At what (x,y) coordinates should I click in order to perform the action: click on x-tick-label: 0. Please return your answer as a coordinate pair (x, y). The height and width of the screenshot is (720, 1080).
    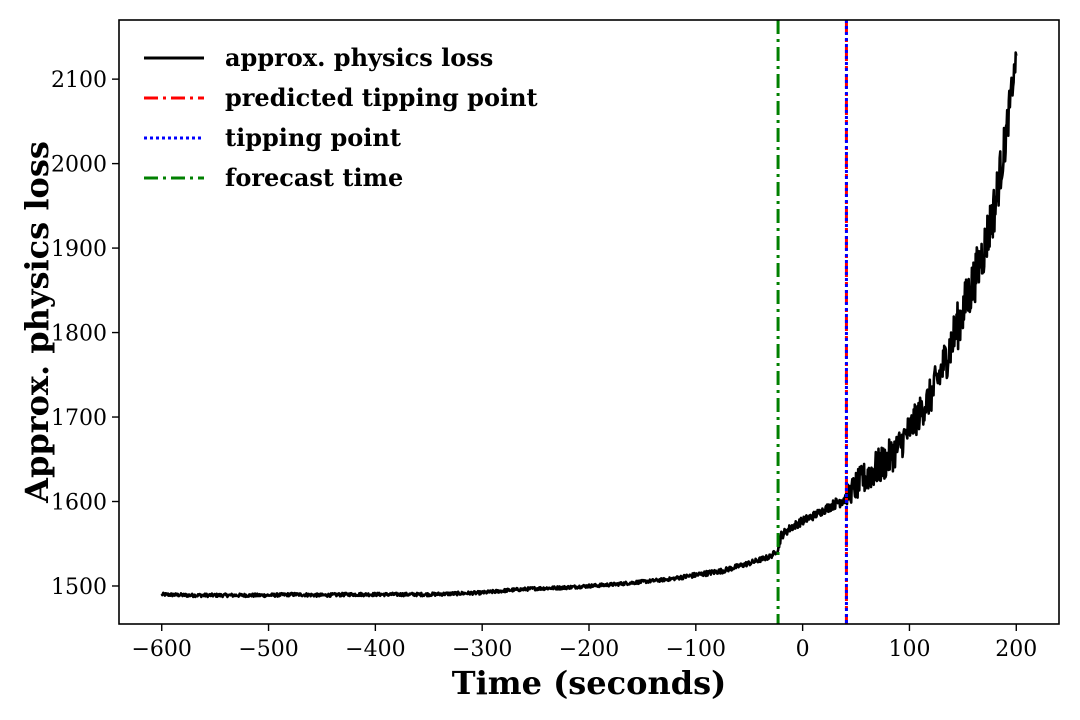
    Looking at the image, I should click on (803, 649).